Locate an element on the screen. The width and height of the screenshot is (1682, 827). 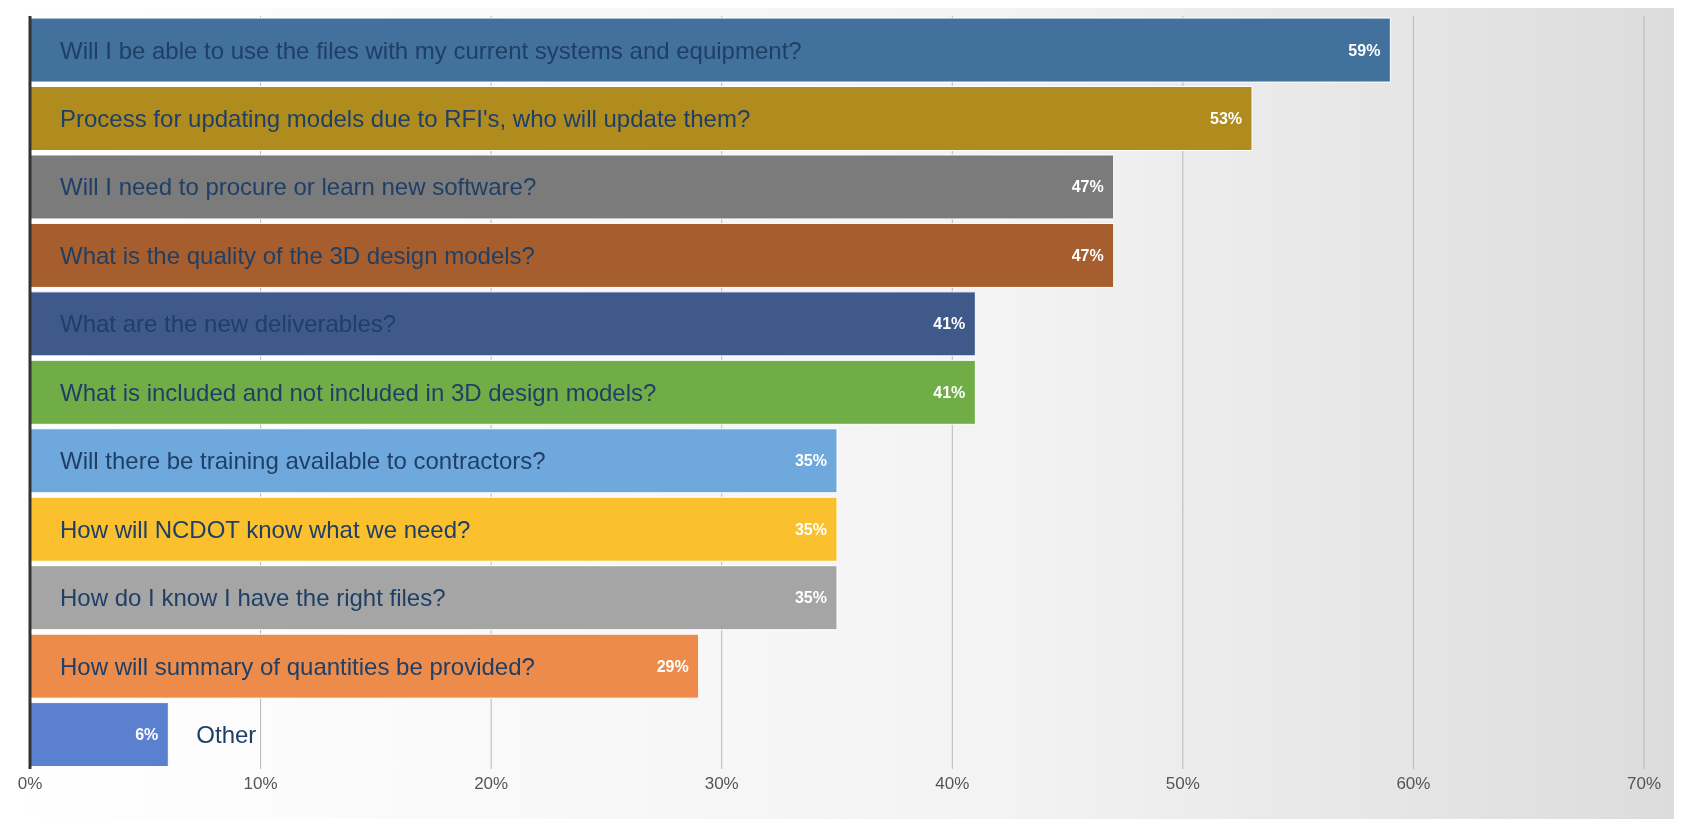
x-tick-label: 0% is located at coordinates (30, 784).